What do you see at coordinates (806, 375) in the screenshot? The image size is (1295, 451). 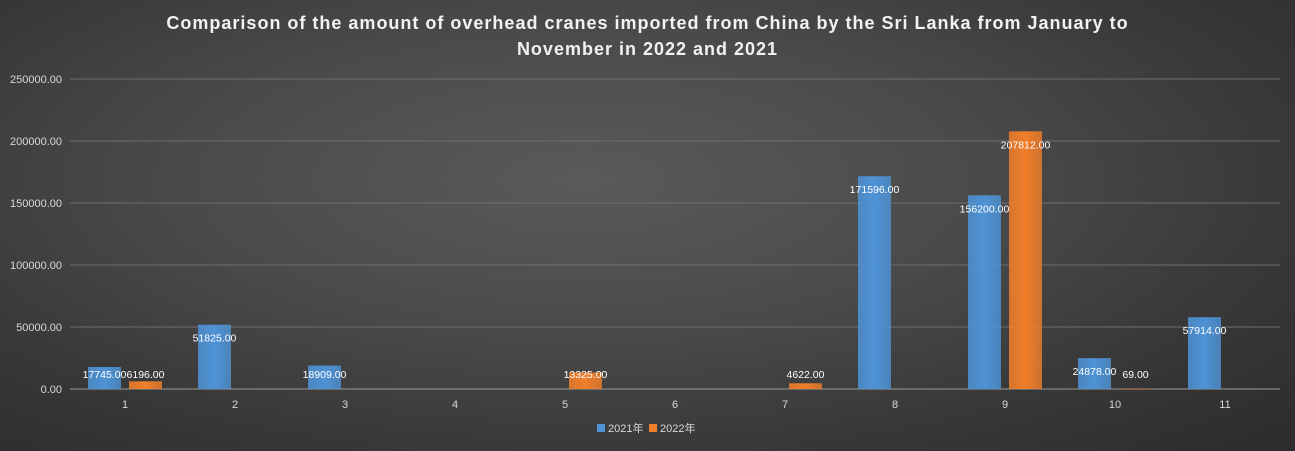 I see `data-label: 4622.00` at bounding box center [806, 375].